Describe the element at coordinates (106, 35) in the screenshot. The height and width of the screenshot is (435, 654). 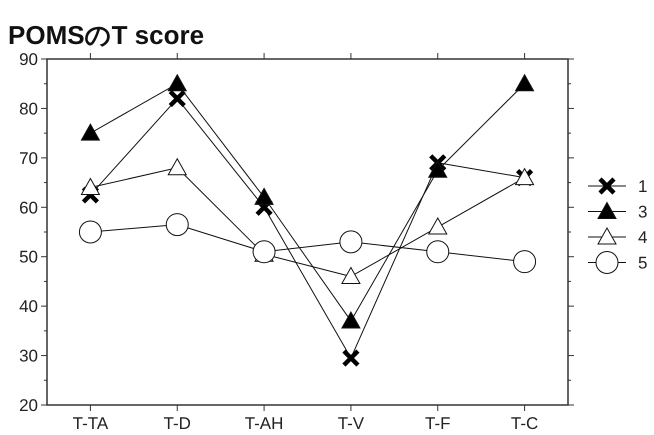
I see `chart-title: POMSのT score` at that location.